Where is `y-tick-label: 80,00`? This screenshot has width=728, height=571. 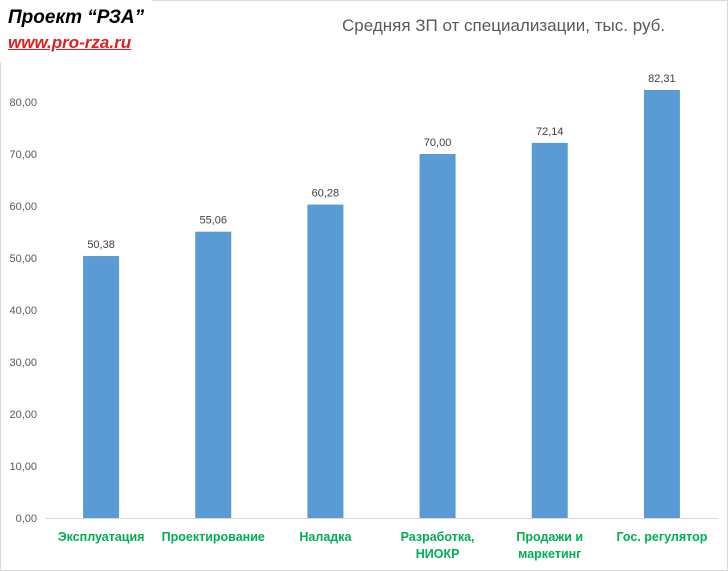
y-tick-label: 80,00 is located at coordinates (23, 103).